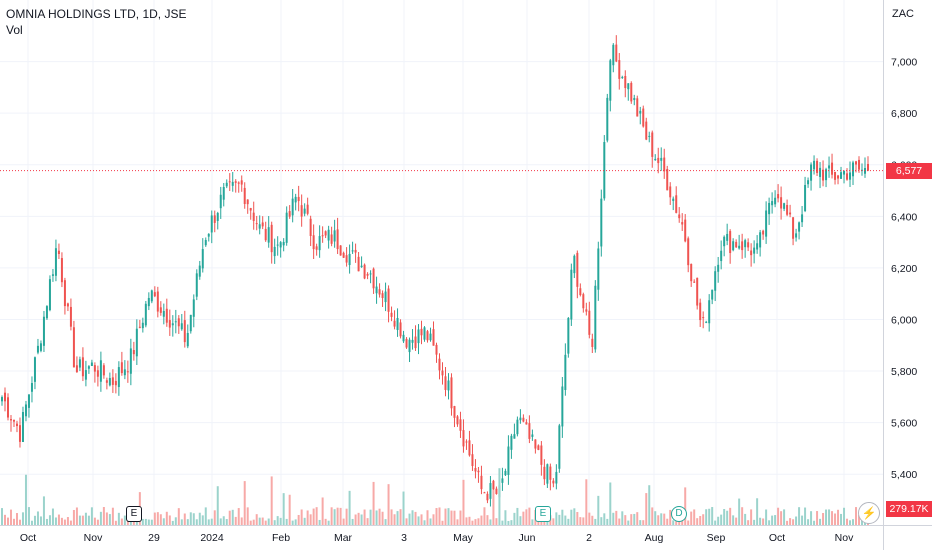 This screenshot has width=932, height=550. What do you see at coordinates (869, 513) in the screenshot?
I see `flash-icon: ⚡` at bounding box center [869, 513].